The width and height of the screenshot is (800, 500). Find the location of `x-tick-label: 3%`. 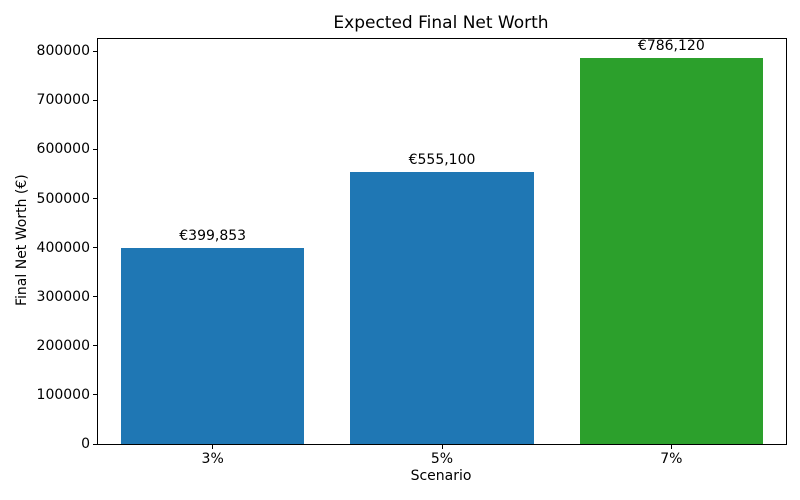

x-tick-label: 3% is located at coordinates (212, 459).